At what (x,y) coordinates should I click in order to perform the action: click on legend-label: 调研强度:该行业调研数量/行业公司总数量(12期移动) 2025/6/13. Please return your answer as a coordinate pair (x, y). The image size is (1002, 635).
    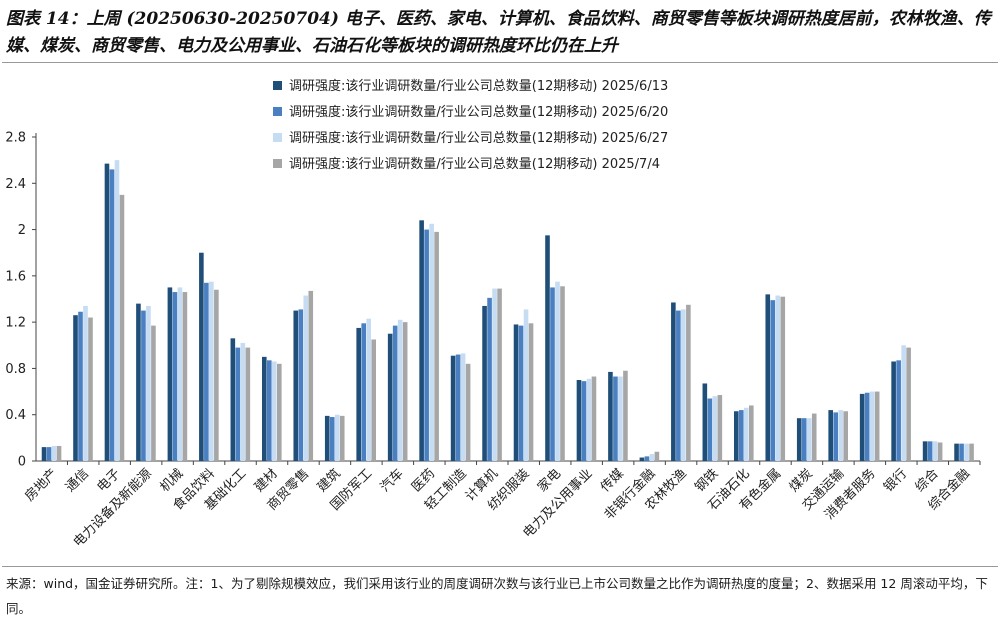
    Looking at the image, I should click on (478, 86).